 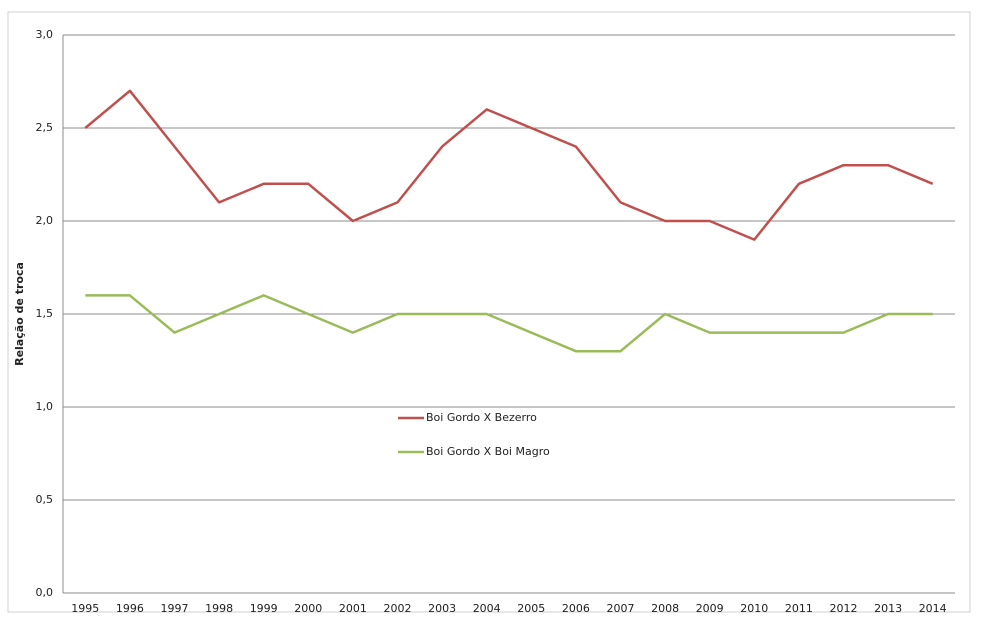 What do you see at coordinates (353, 608) in the screenshot?
I see `x-tick-label: 2001` at bounding box center [353, 608].